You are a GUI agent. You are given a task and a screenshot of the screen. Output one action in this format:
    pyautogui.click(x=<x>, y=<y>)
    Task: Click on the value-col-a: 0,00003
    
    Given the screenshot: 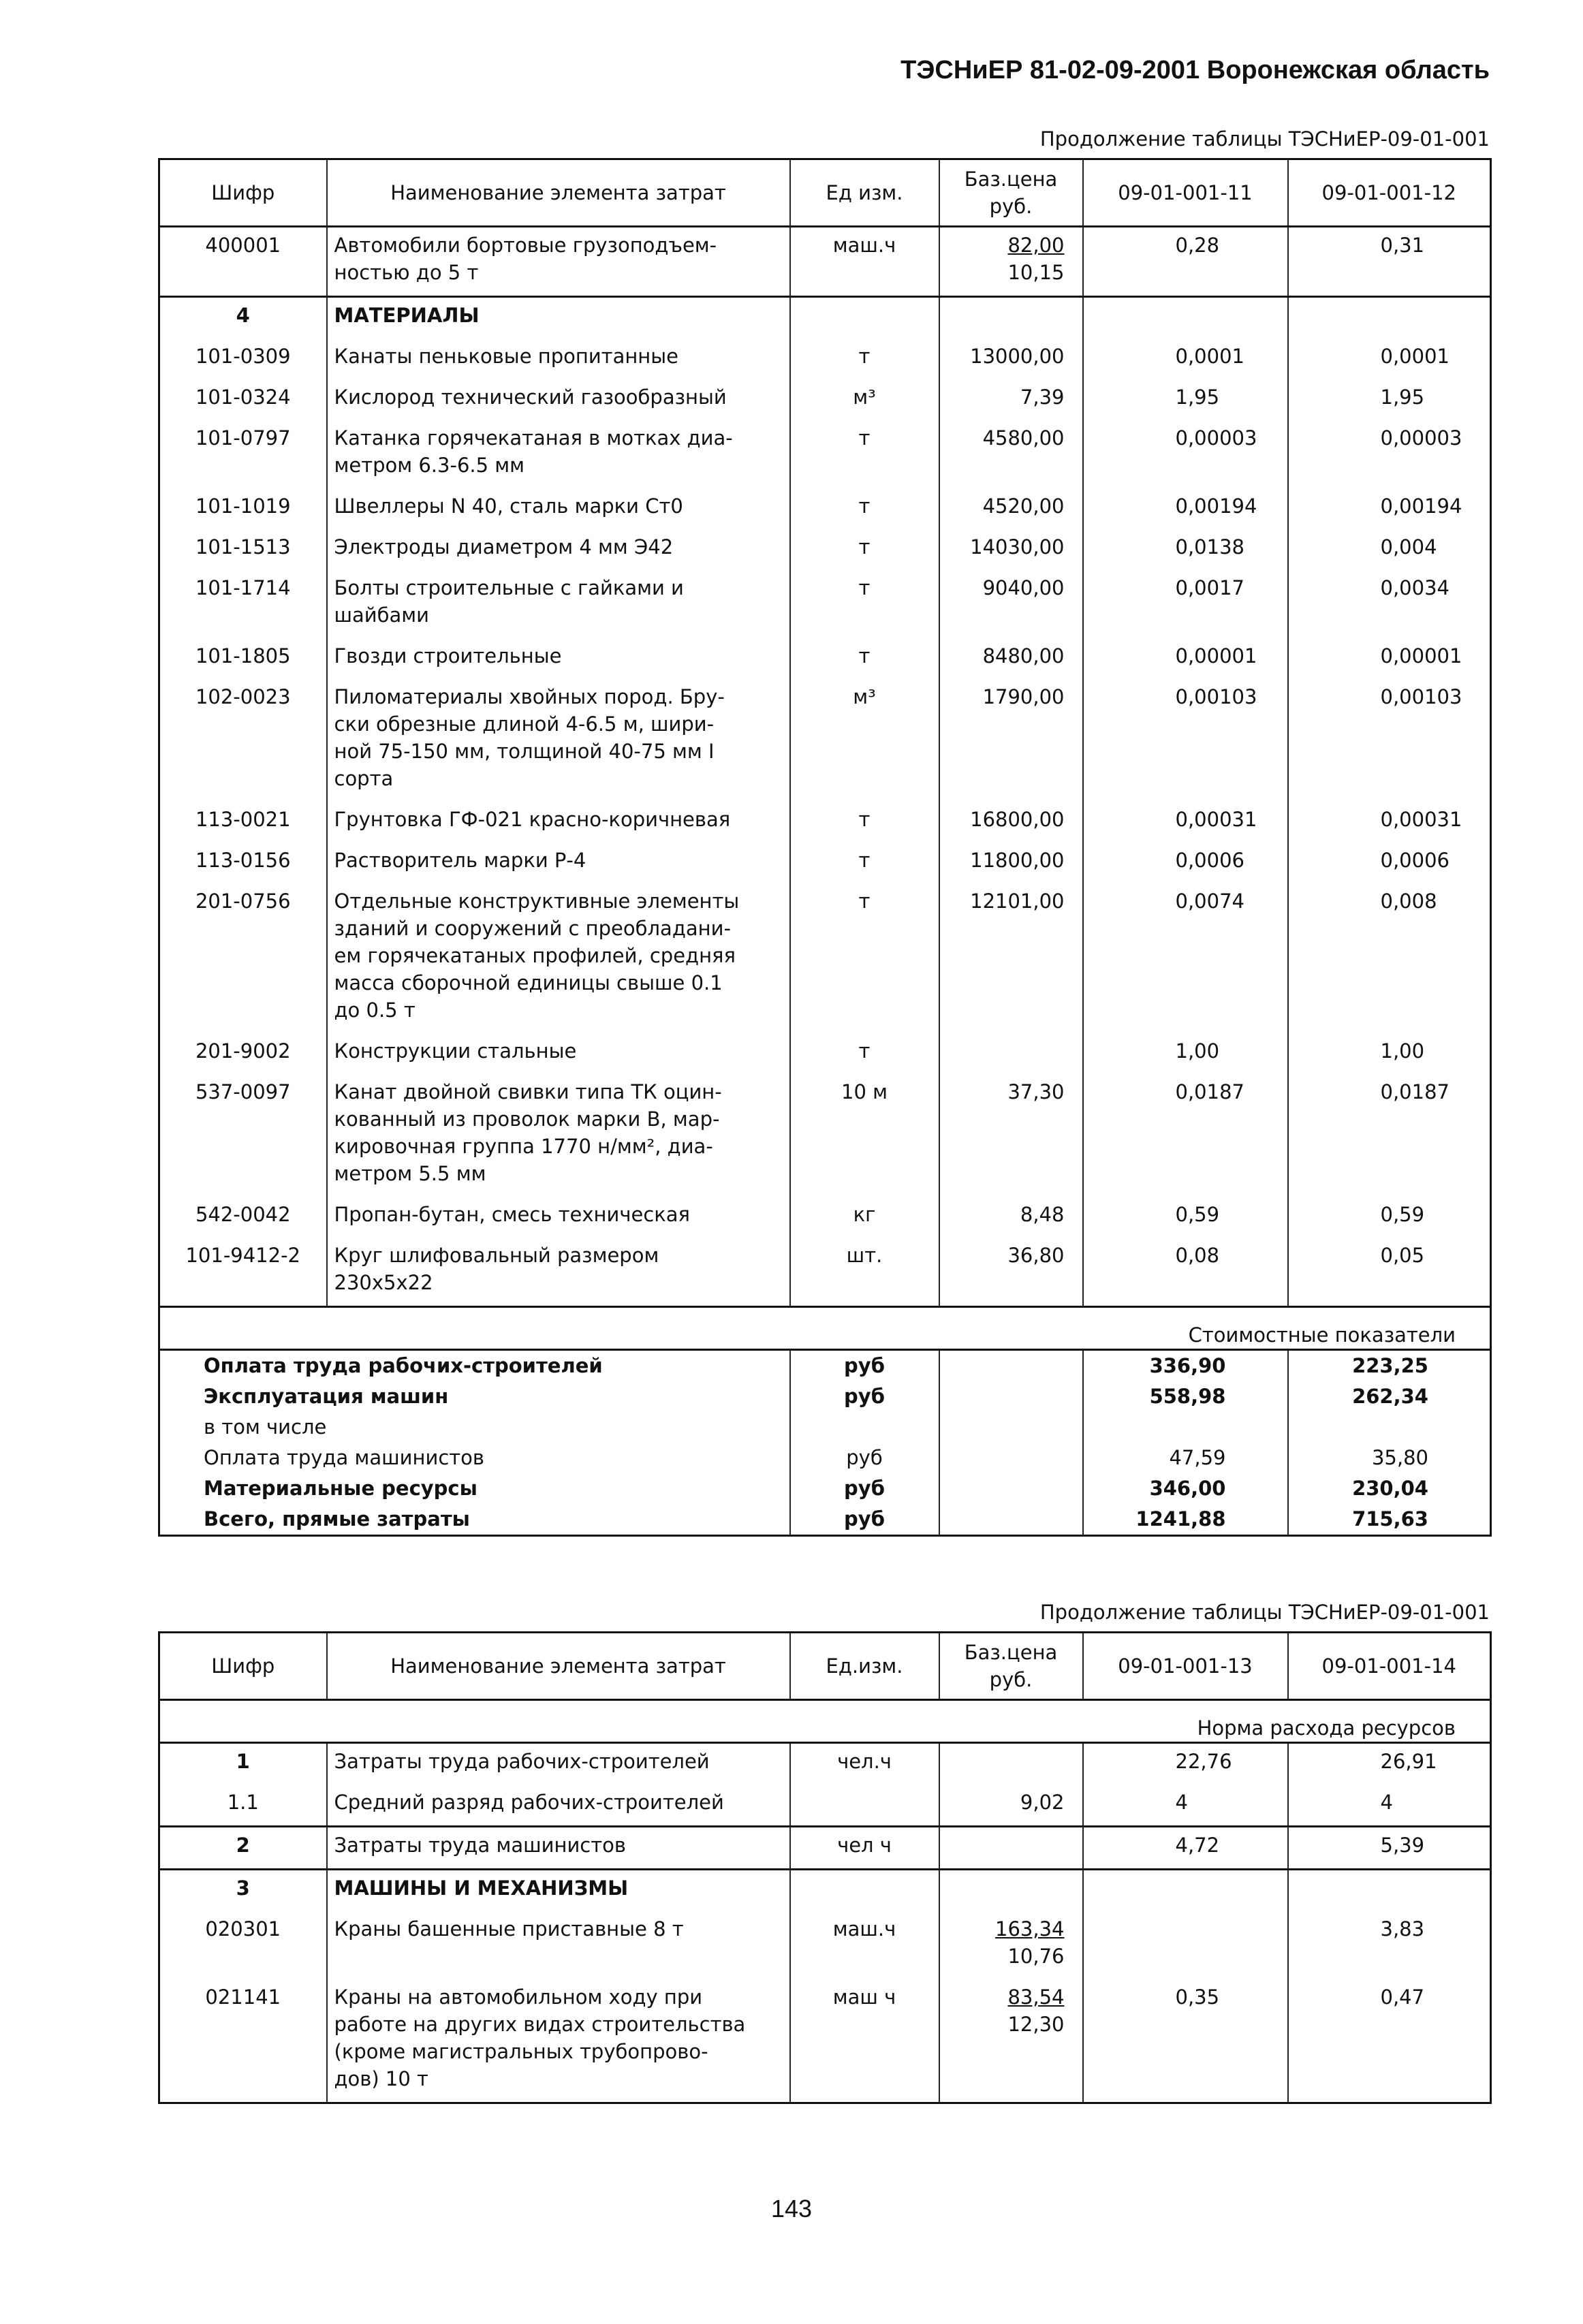 What is the action you would take?
    pyautogui.click(x=1185, y=454)
    